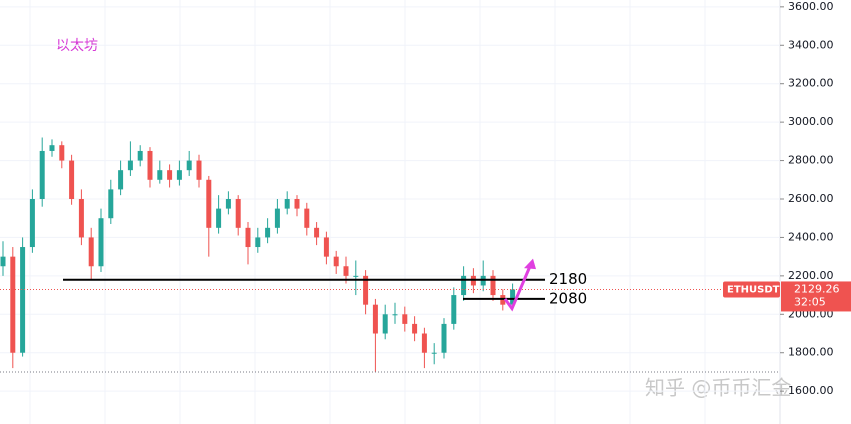 This screenshot has height=424, width=851. What do you see at coordinates (77, 46) in the screenshot?
I see `chart-title: 以太坊` at bounding box center [77, 46].